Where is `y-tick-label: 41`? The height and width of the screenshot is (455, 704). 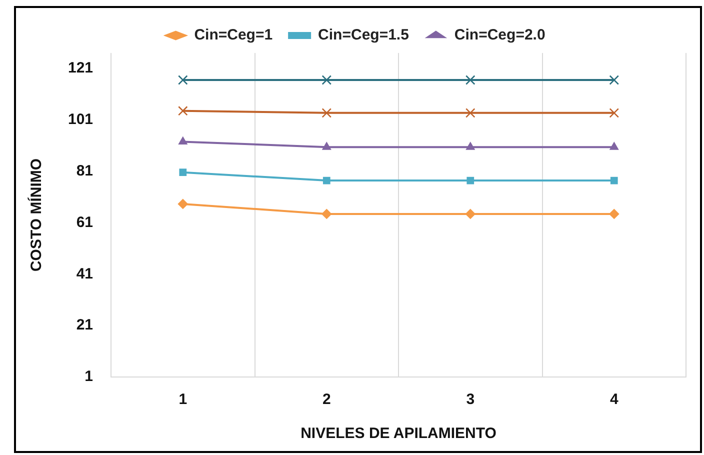
y-tick-label: 41 is located at coordinates (85, 273).